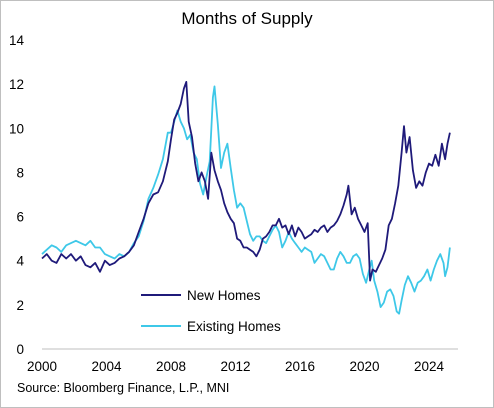 The height and width of the screenshot is (408, 494). I want to click on x-tick-label: 2016, so click(300, 366).